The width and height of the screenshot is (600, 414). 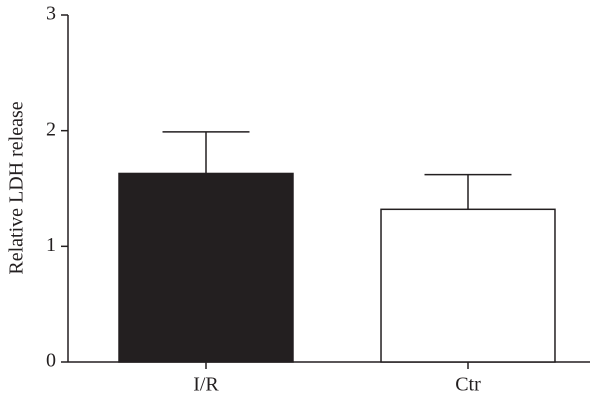 What do you see at coordinates (51, 14) in the screenshot?
I see `y-tick-label: 3` at bounding box center [51, 14].